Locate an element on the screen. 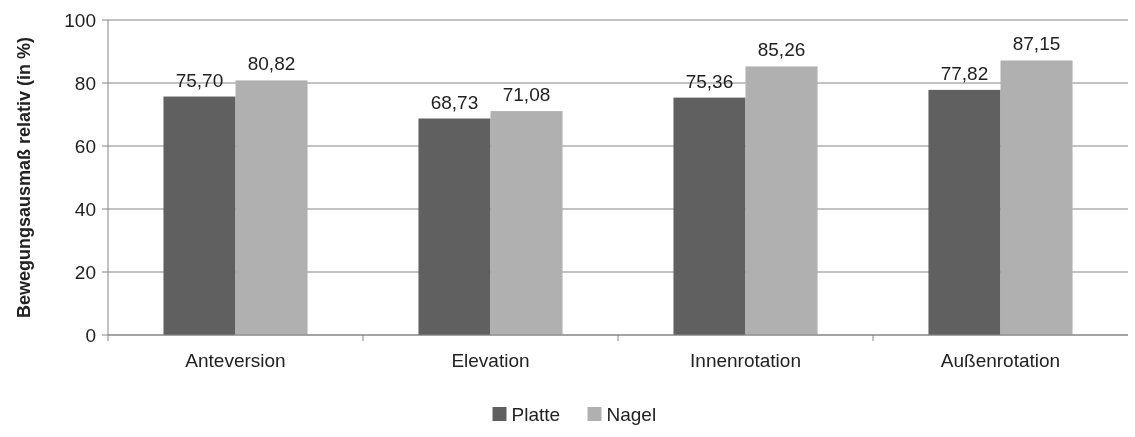  data-label: 68,73 is located at coordinates (454, 102).